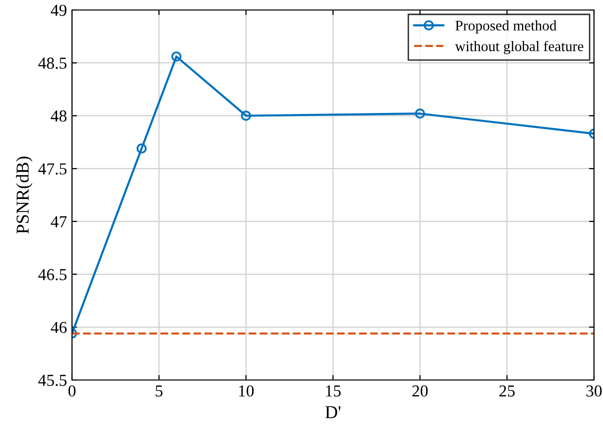  I want to click on legend-label: without global feature, so click(519, 47).